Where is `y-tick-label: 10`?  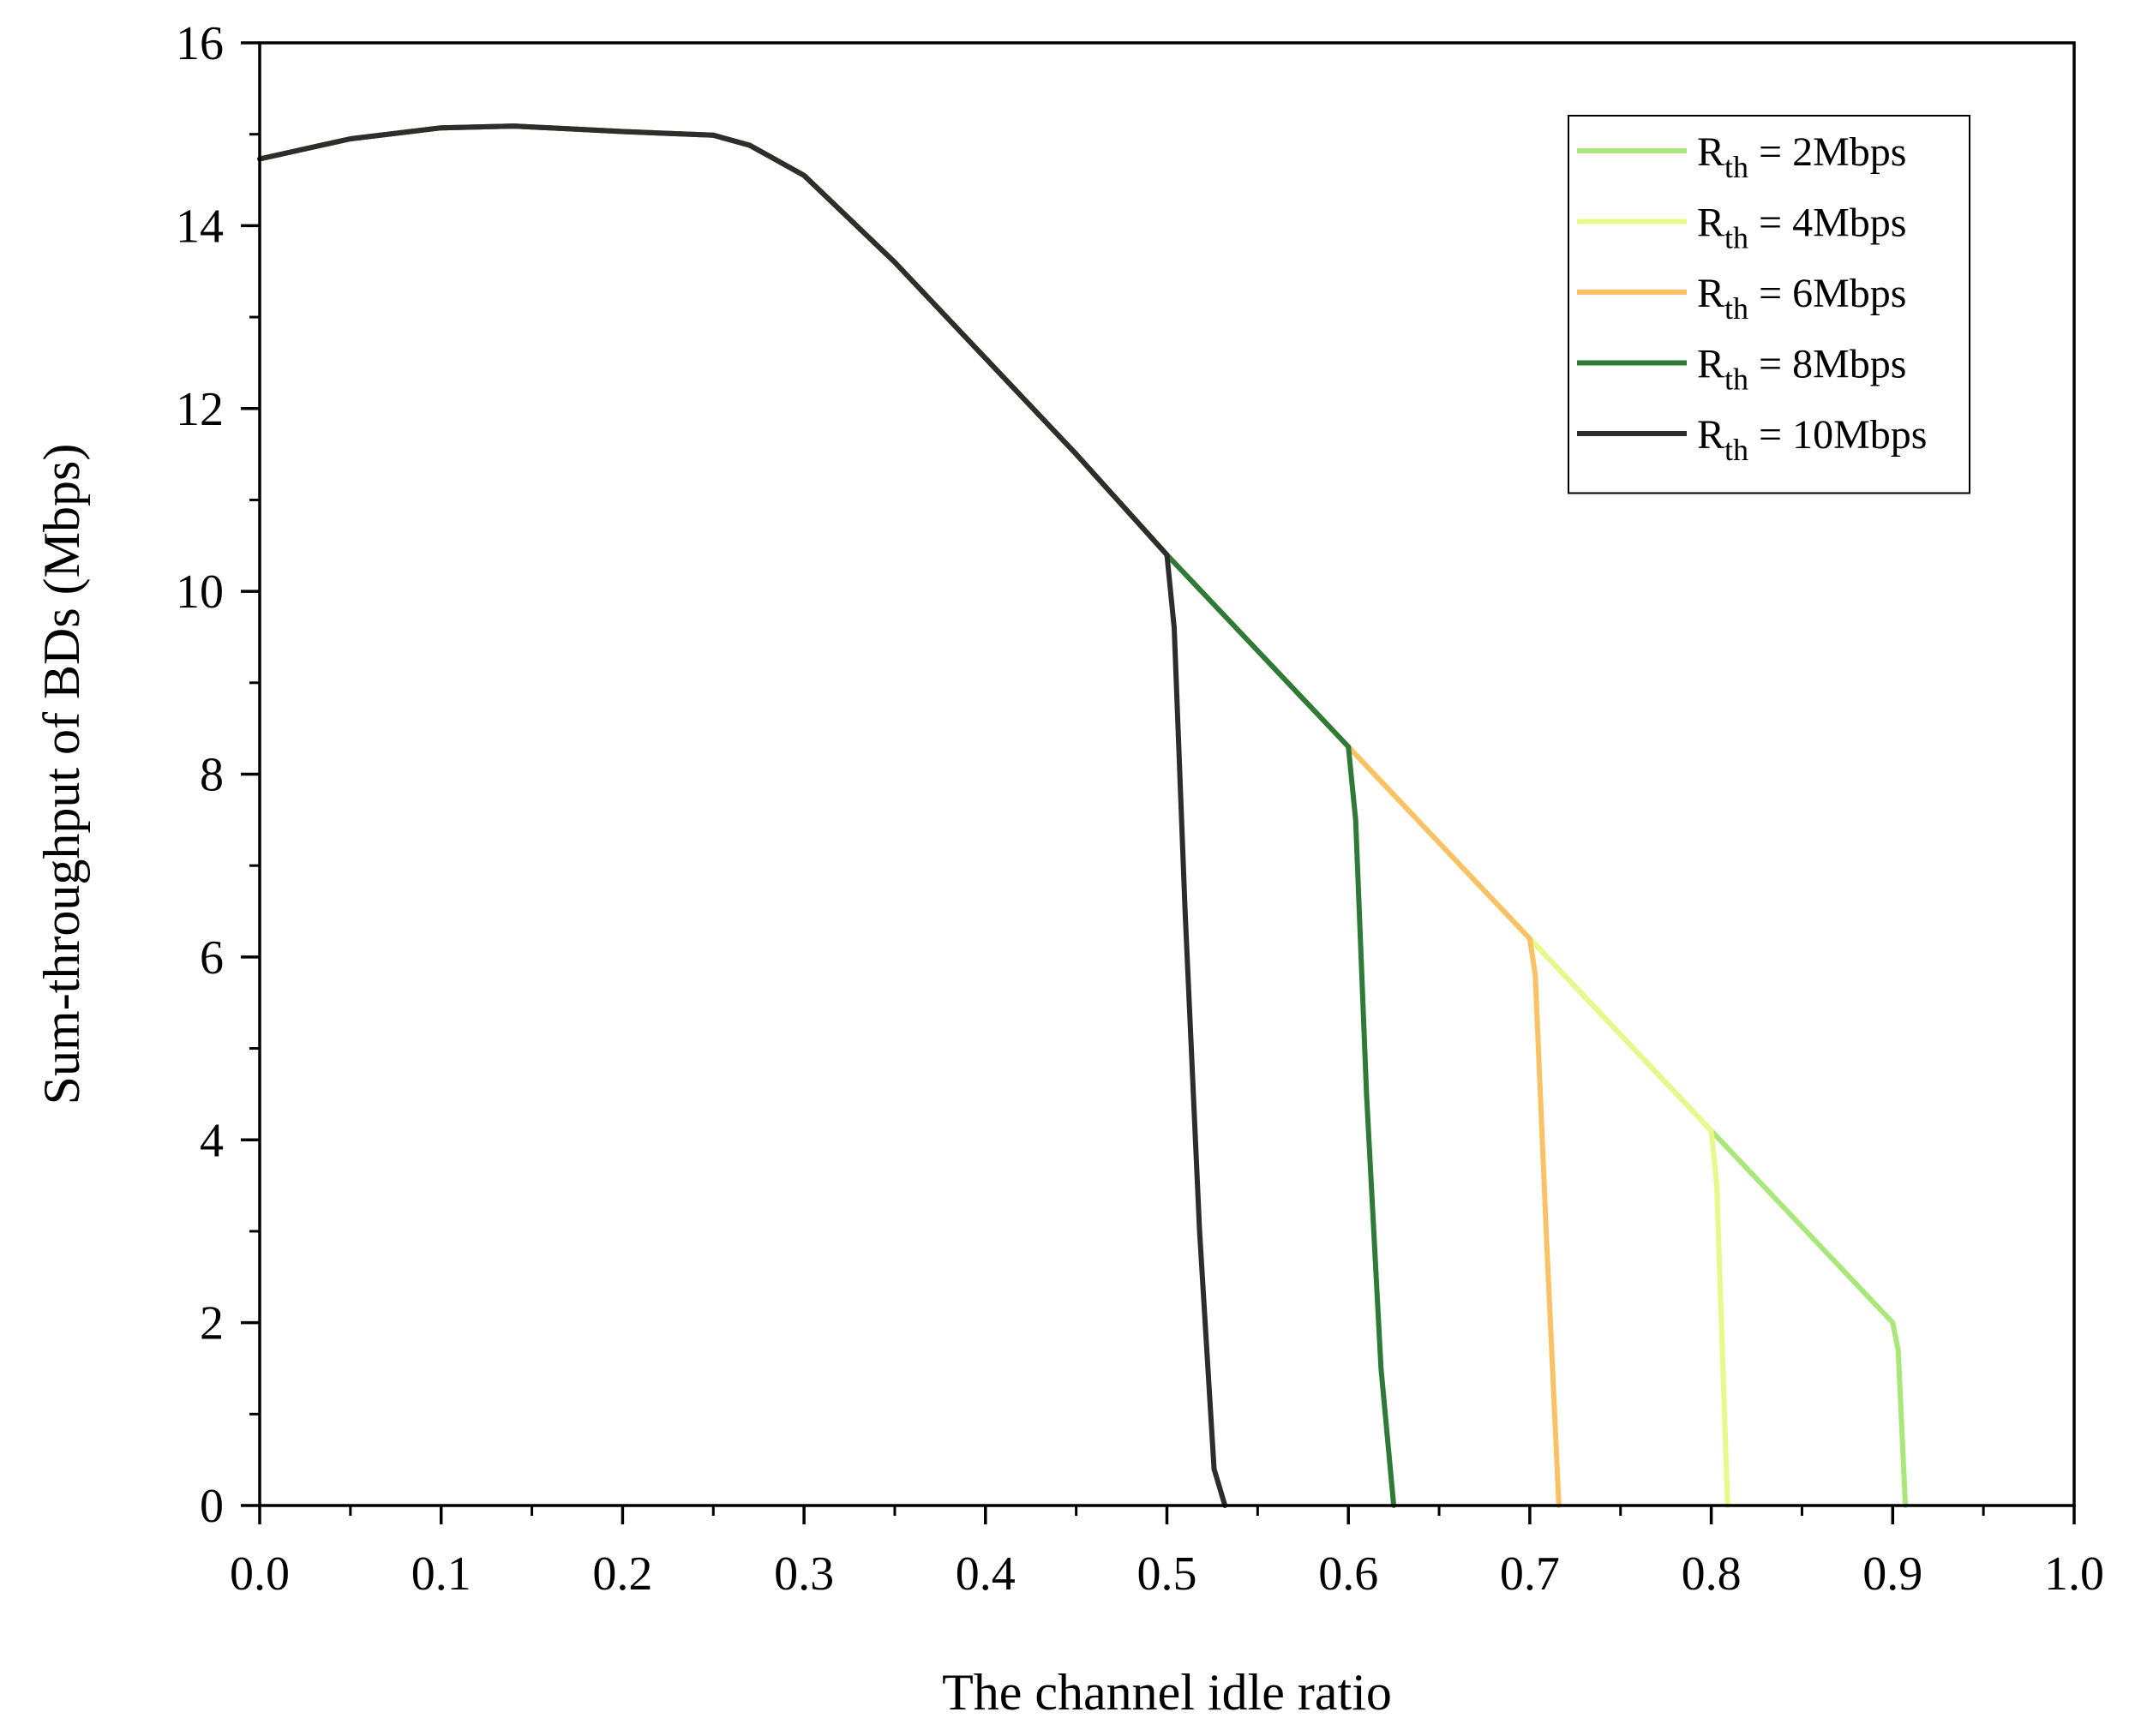
y-tick-label: 10 is located at coordinates (200, 592).